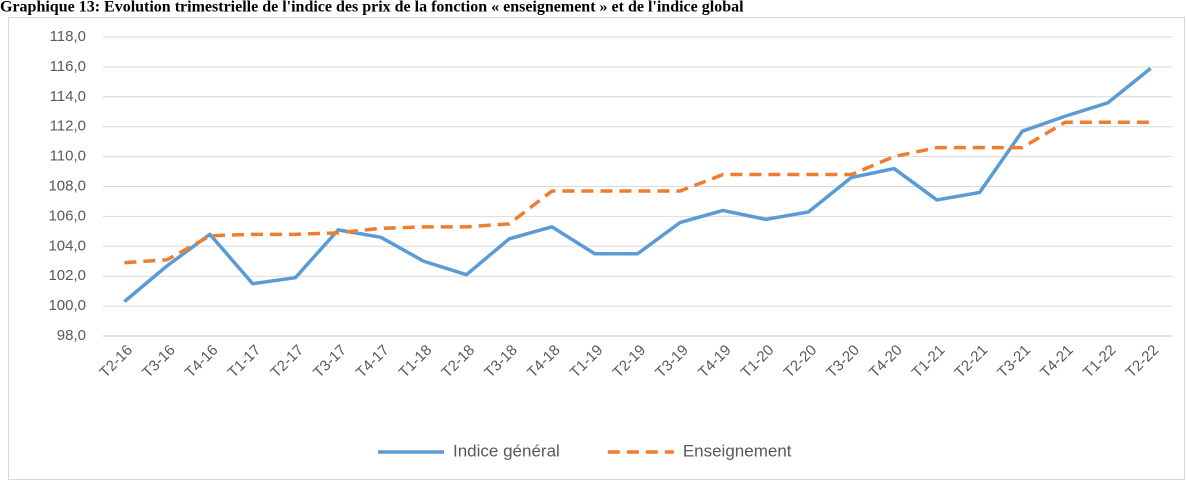 This screenshot has width=1186, height=481. What do you see at coordinates (737, 450) in the screenshot?
I see `legend-label: Enseignement` at bounding box center [737, 450].